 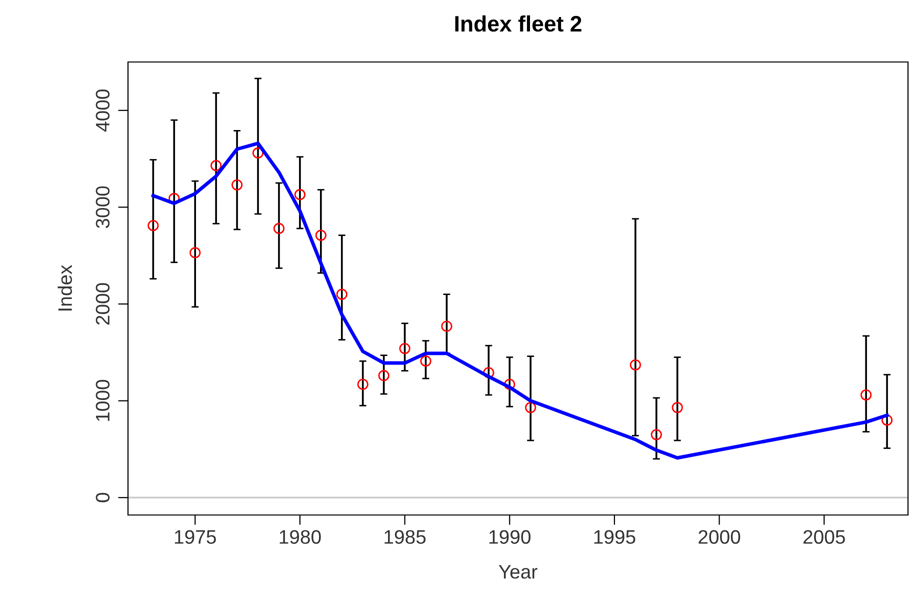 I want to click on x-tick-label: 2000, so click(x=719, y=537).